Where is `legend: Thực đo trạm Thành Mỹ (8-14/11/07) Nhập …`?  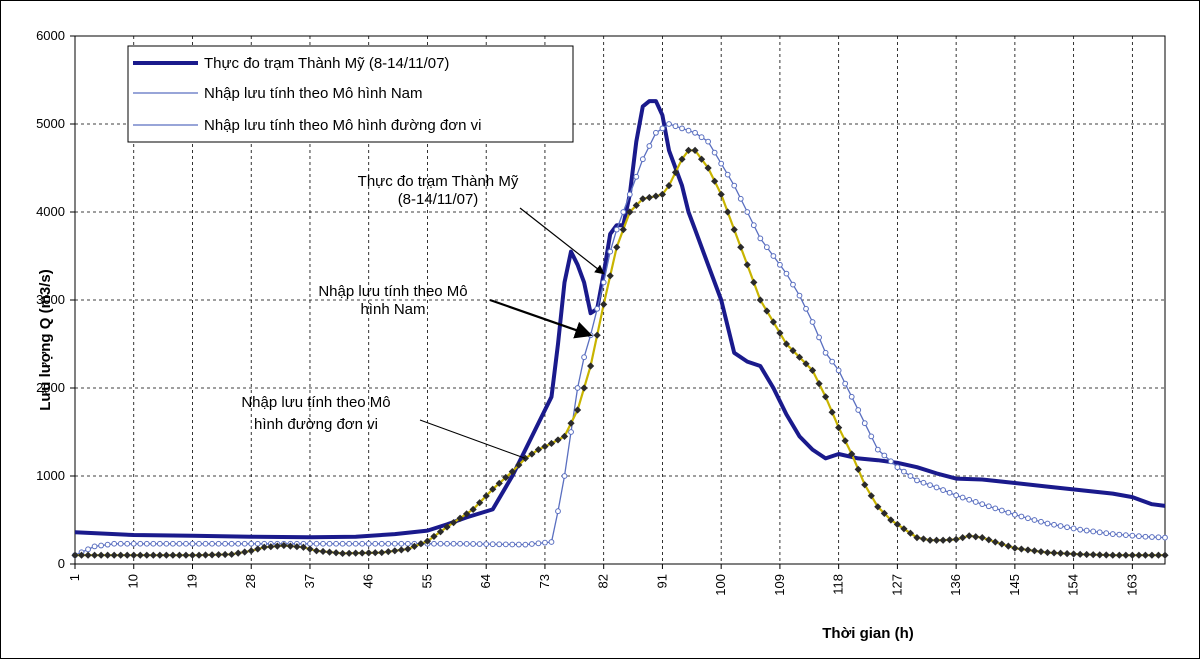 legend: Thực đo trạm Thành Mỹ (8-14/11/07) Nhập … is located at coordinates (350, 94).